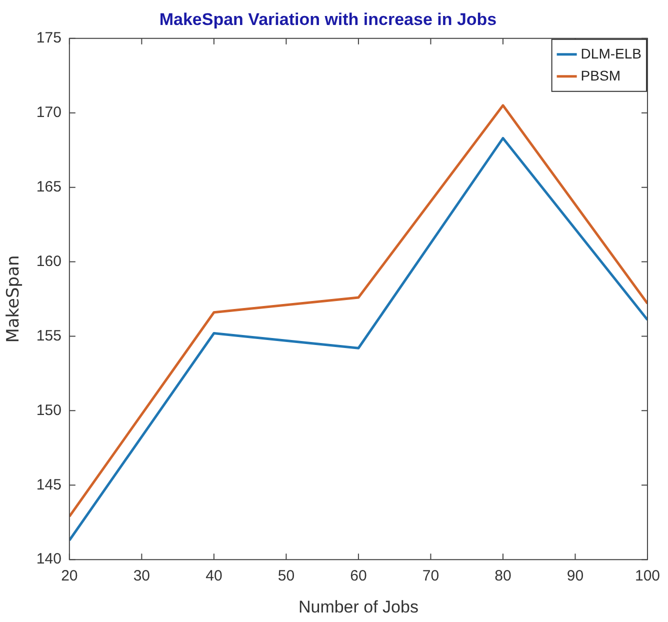  What do you see at coordinates (358, 576) in the screenshot?
I see `x-tick-label: 60` at bounding box center [358, 576].